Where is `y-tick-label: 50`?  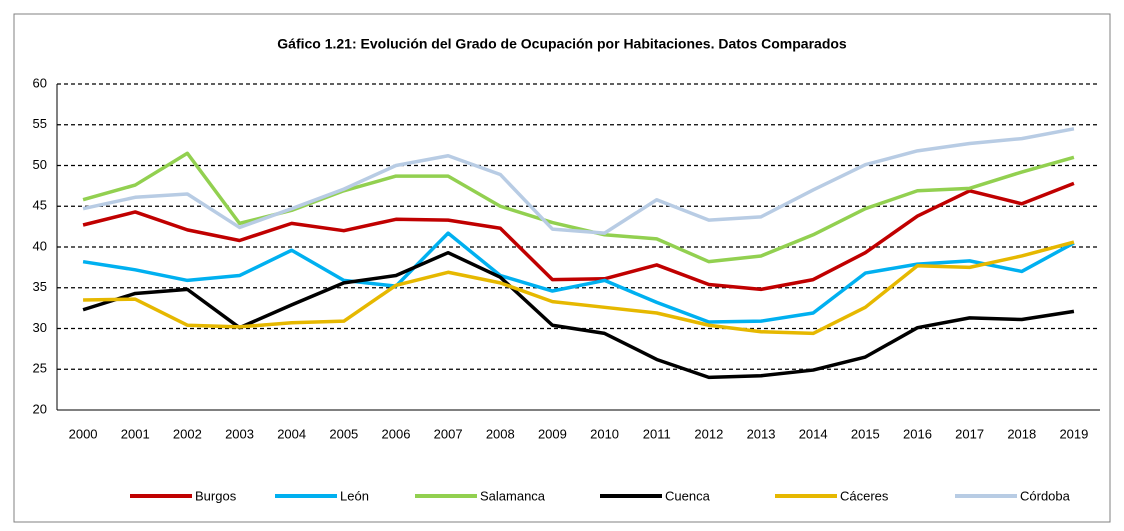
y-tick-label: 50 is located at coordinates (40, 164).